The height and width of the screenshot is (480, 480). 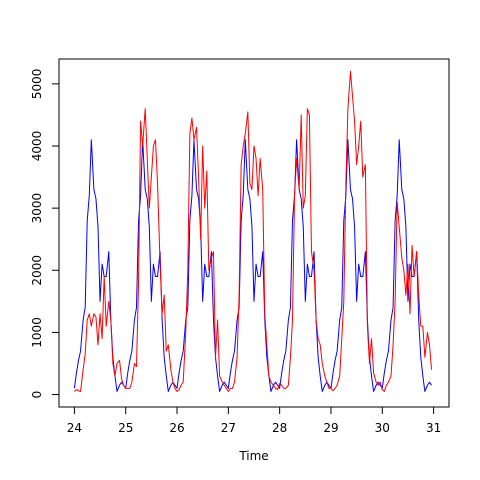 I want to click on x-tick-label: 29, so click(x=330, y=428).